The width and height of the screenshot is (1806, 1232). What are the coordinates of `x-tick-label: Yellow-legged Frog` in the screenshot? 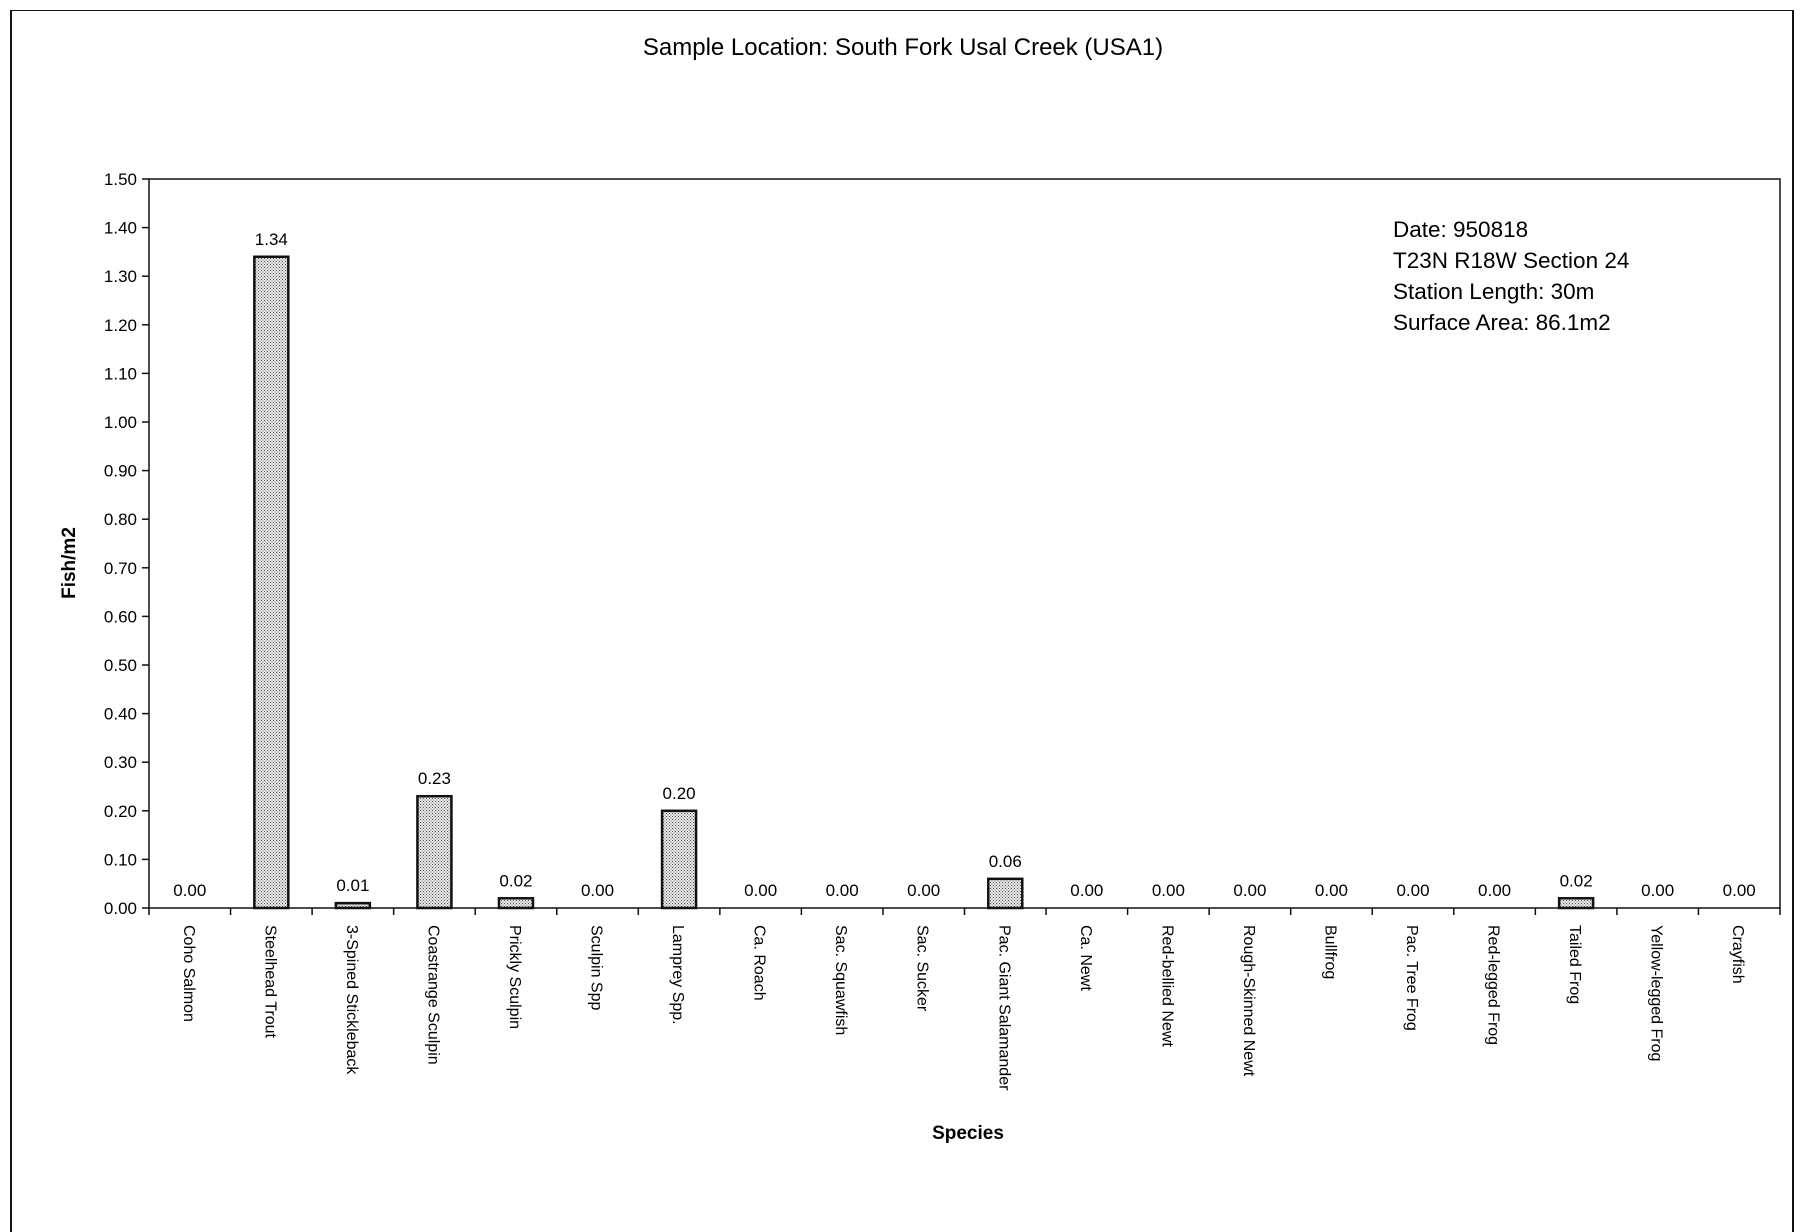 It's located at (1656, 993).